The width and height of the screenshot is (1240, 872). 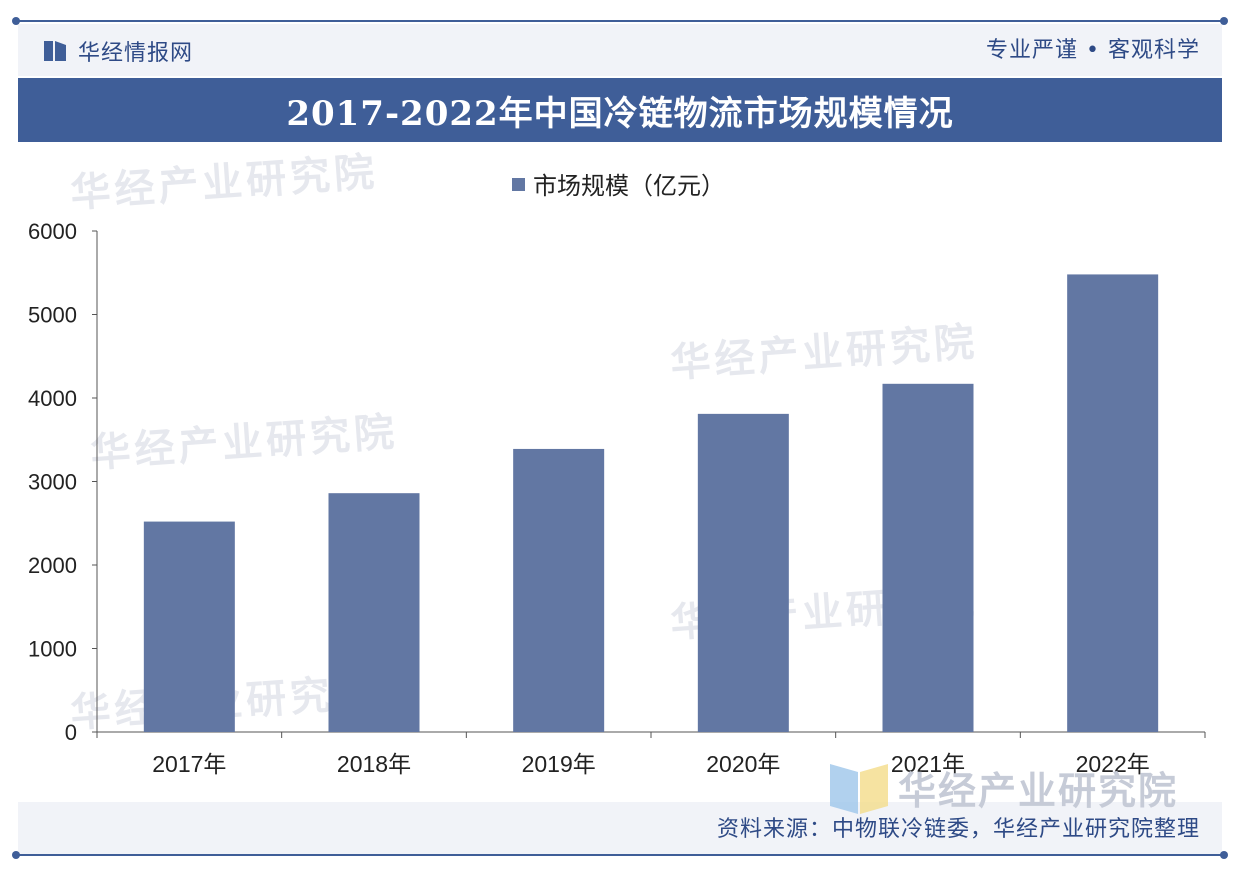 What do you see at coordinates (52, 398) in the screenshot?
I see `y-tick-label: 4000` at bounding box center [52, 398].